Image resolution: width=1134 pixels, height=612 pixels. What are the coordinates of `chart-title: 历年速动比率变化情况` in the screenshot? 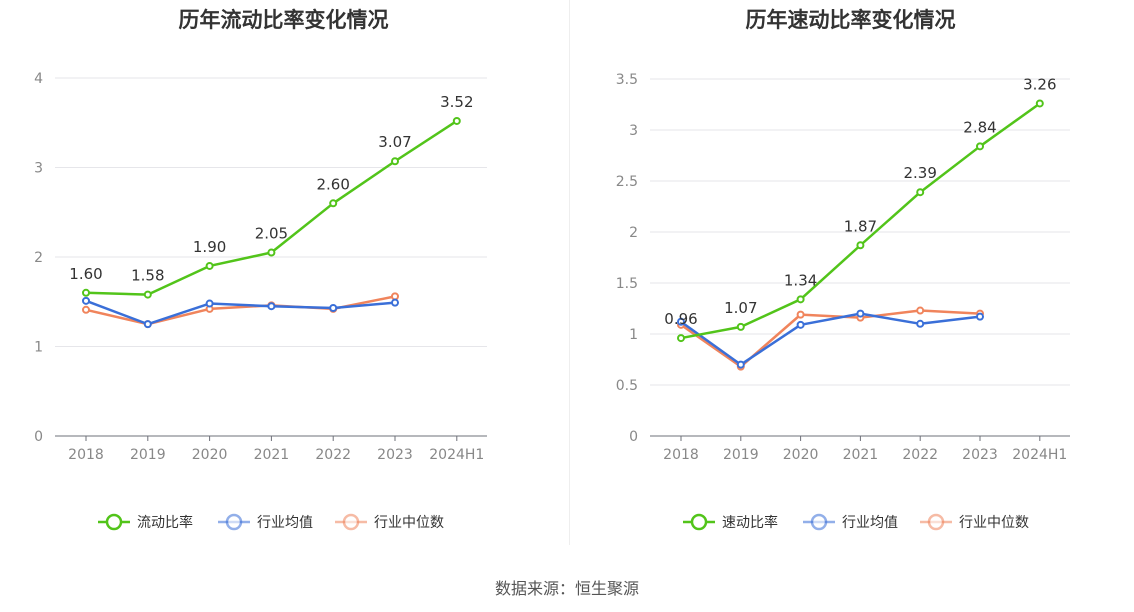 It's located at (850, 20).